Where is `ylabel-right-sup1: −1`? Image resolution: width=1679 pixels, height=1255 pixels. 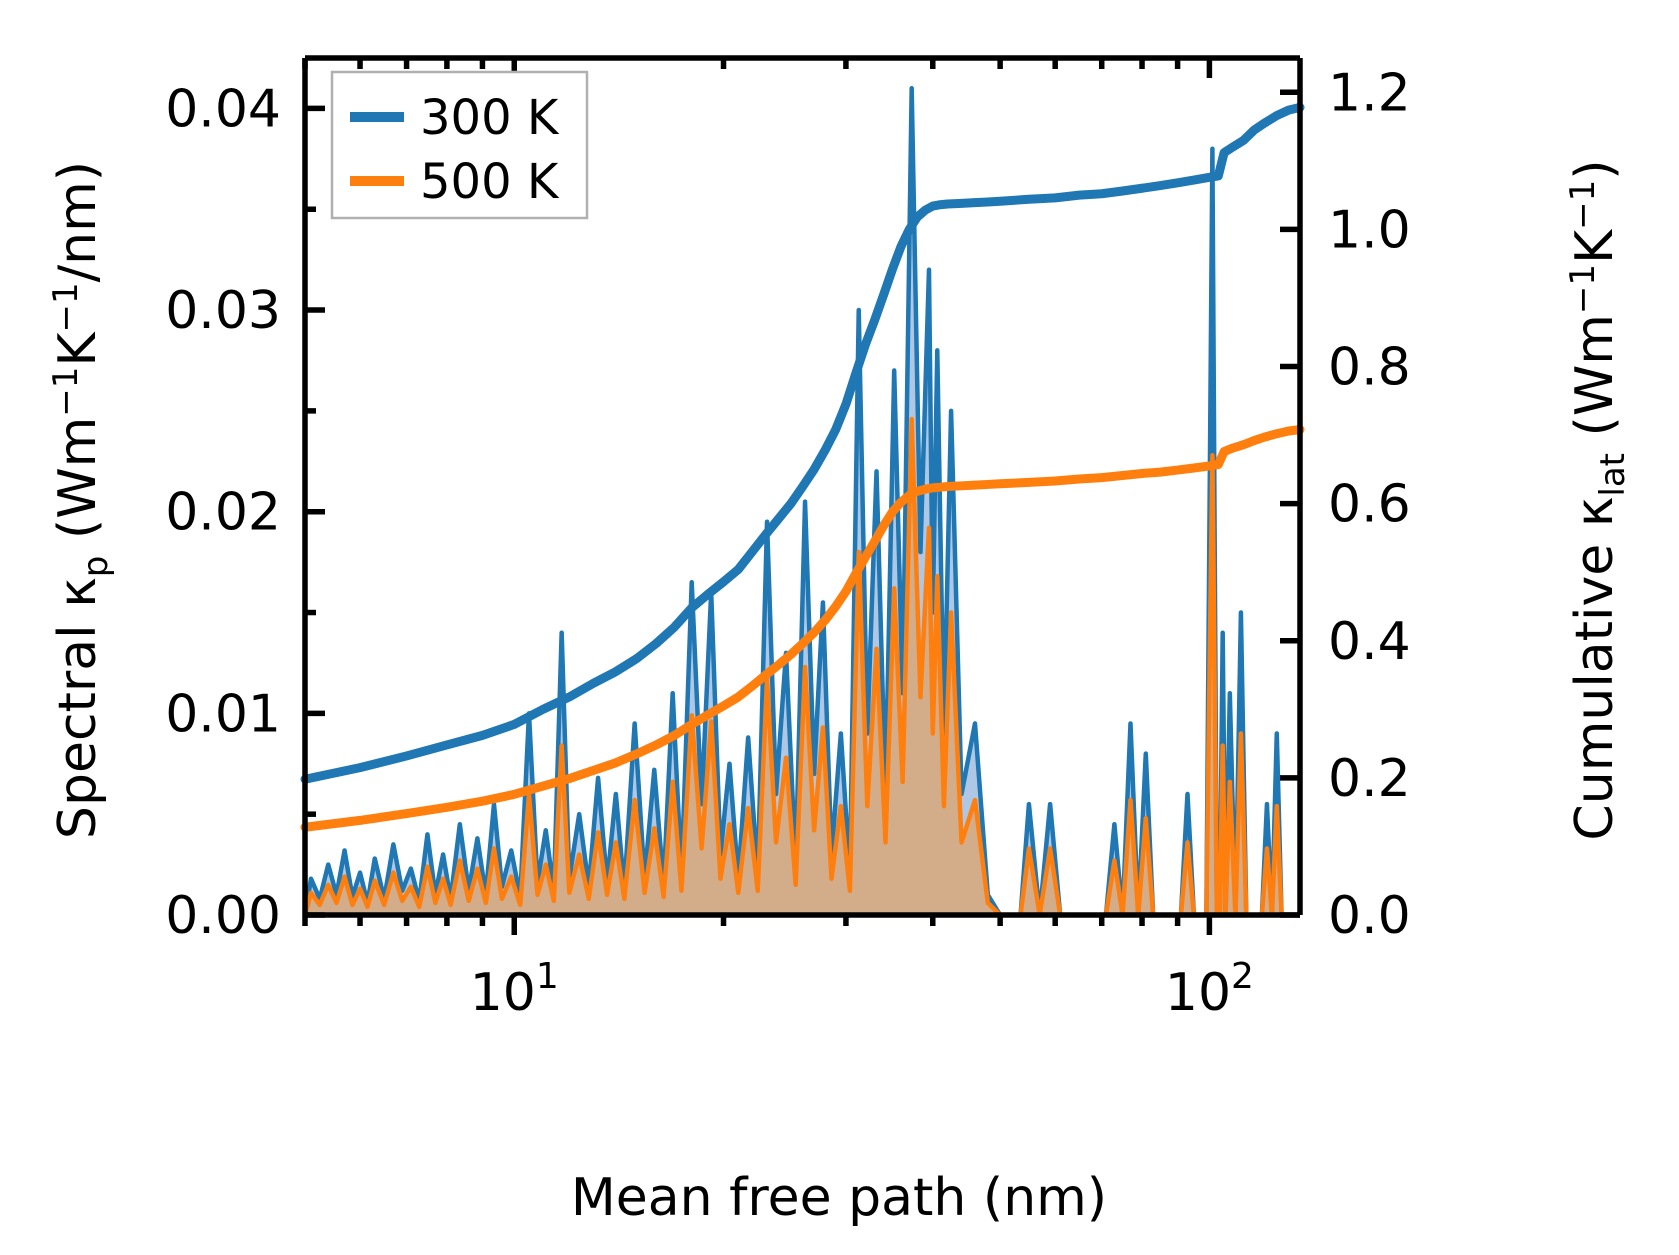 ylabel-right-sup1: −1 is located at coordinates (1583, 289).